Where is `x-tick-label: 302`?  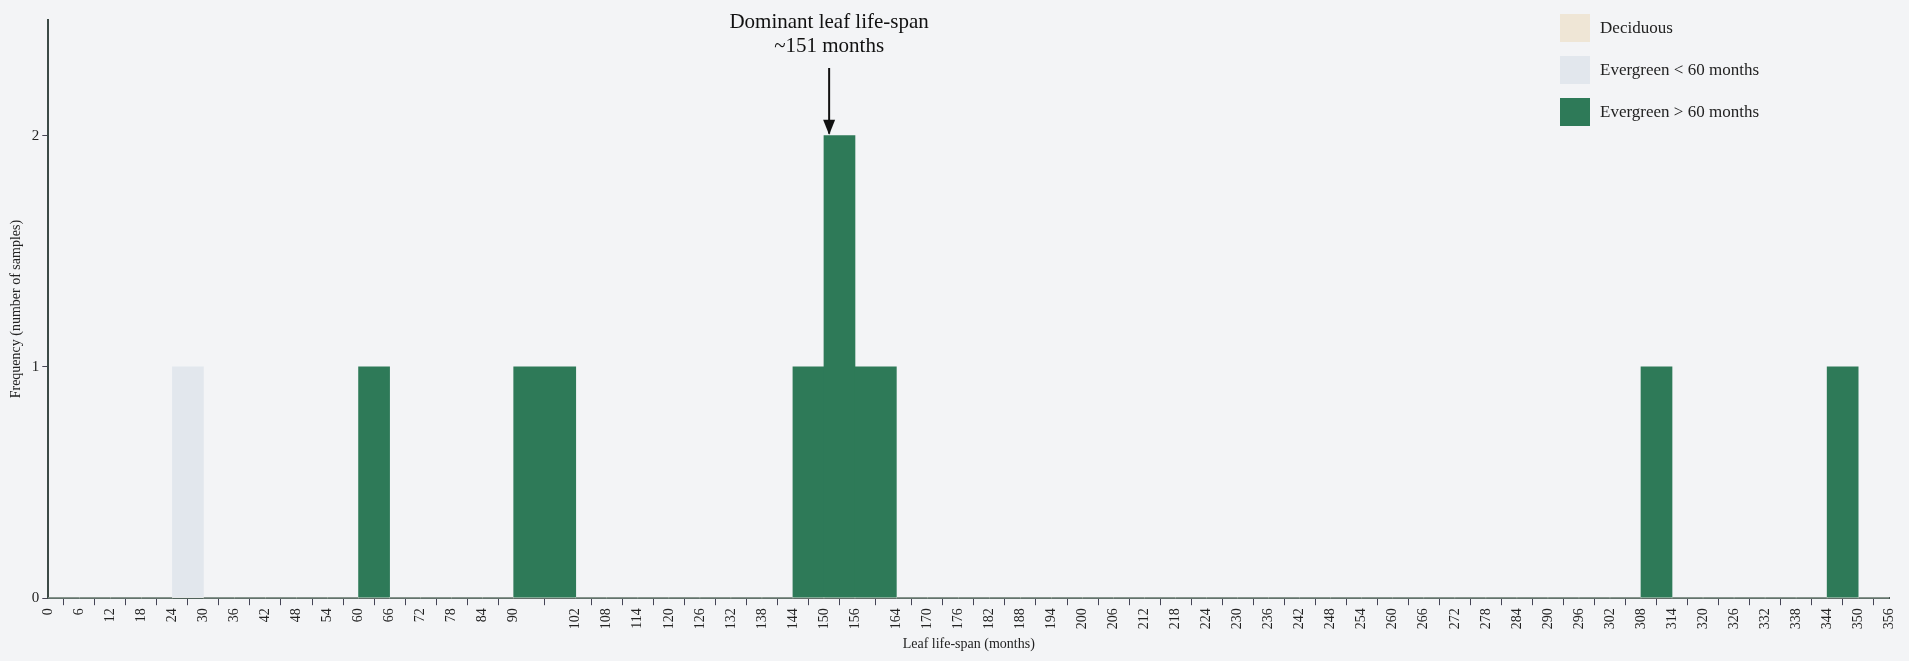
x-tick-label: 302 is located at coordinates (1609, 619).